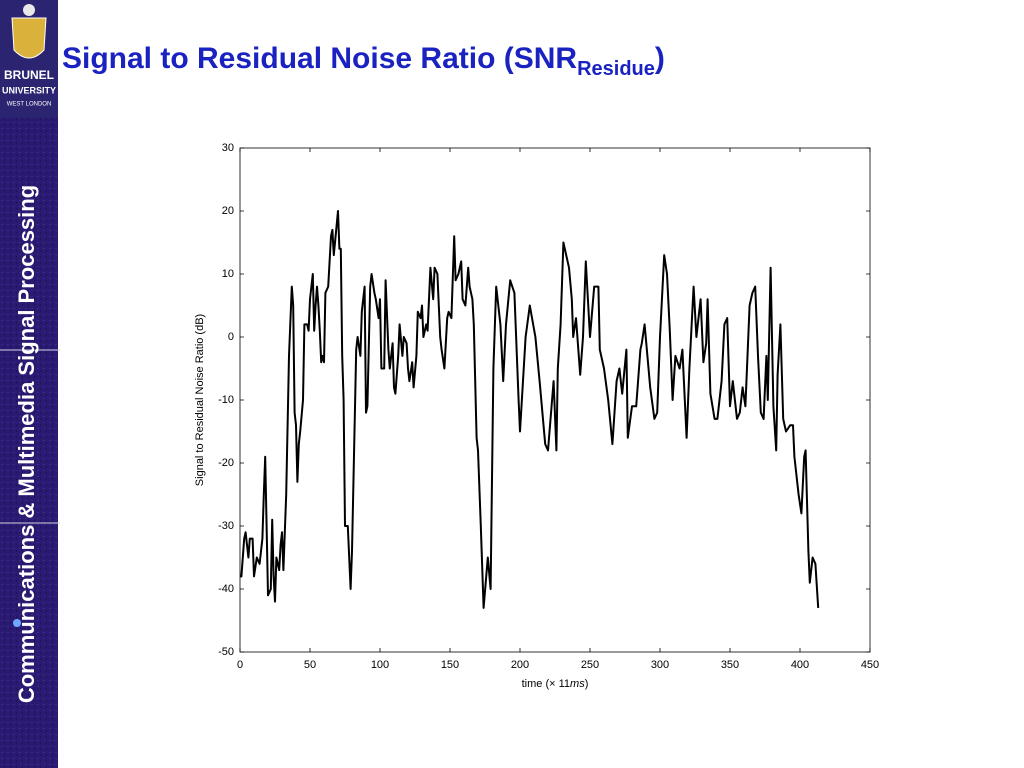 This screenshot has height=768, width=1024. Describe the element at coordinates (200, 400) in the screenshot. I see `y-axis-label: Signal to Residual Noise Ratio (dB)` at that location.